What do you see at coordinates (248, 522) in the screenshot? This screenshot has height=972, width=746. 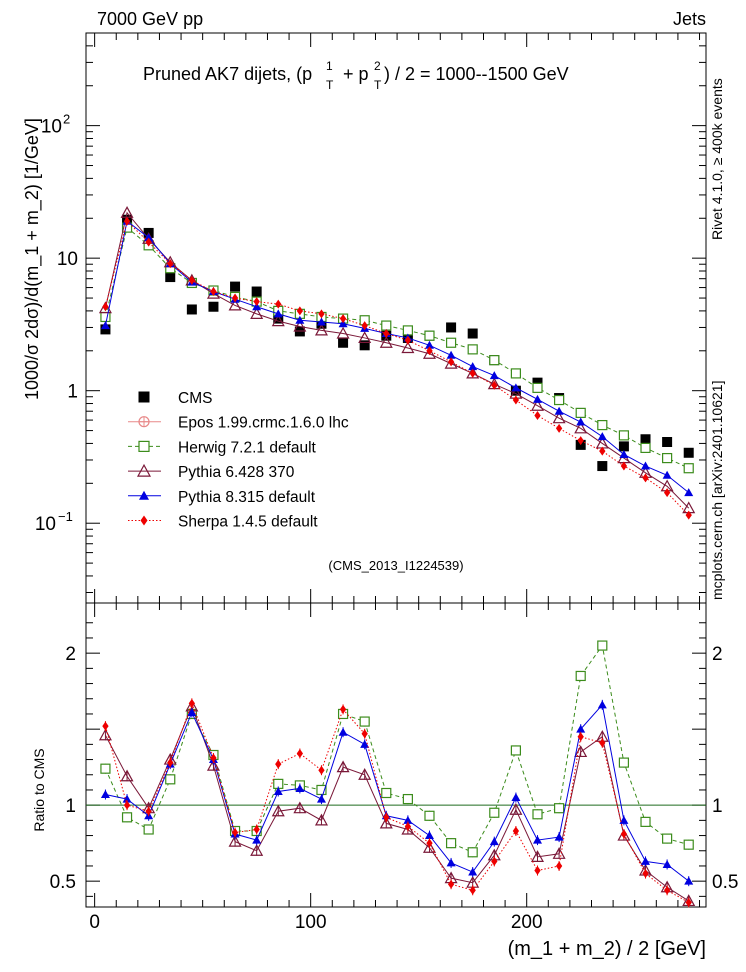 I see `legend-label: Sherpa 1.4.5 default` at bounding box center [248, 522].